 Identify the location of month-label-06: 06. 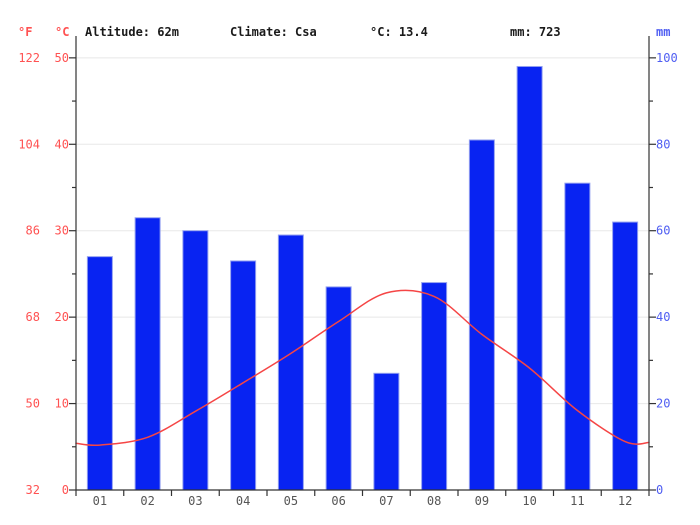
(338, 501).